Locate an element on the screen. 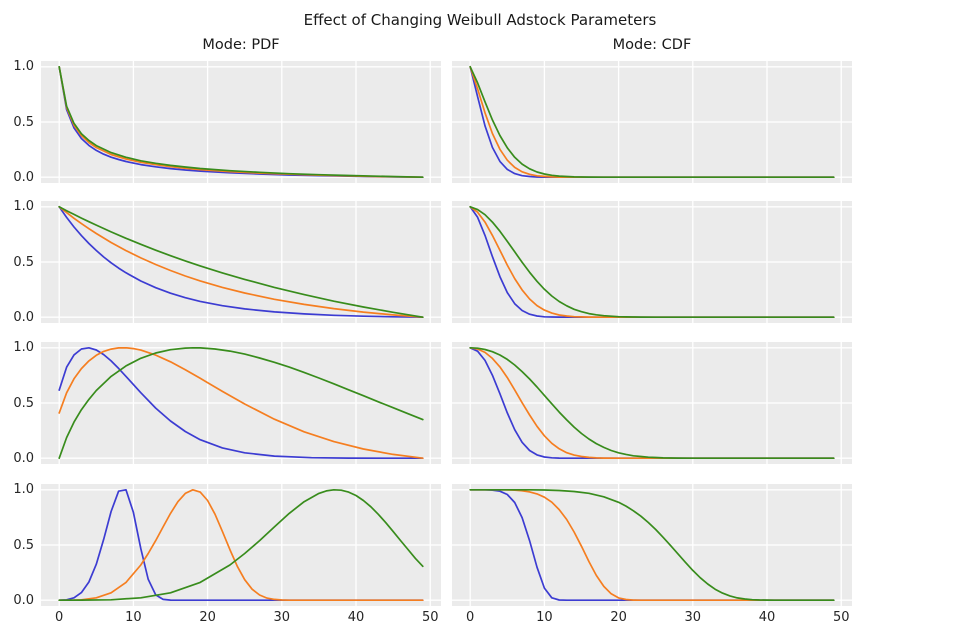 Image resolution: width=960 pixels, height=640 pixels. subplot-pdf-row4 is located at coordinates (241, 545).